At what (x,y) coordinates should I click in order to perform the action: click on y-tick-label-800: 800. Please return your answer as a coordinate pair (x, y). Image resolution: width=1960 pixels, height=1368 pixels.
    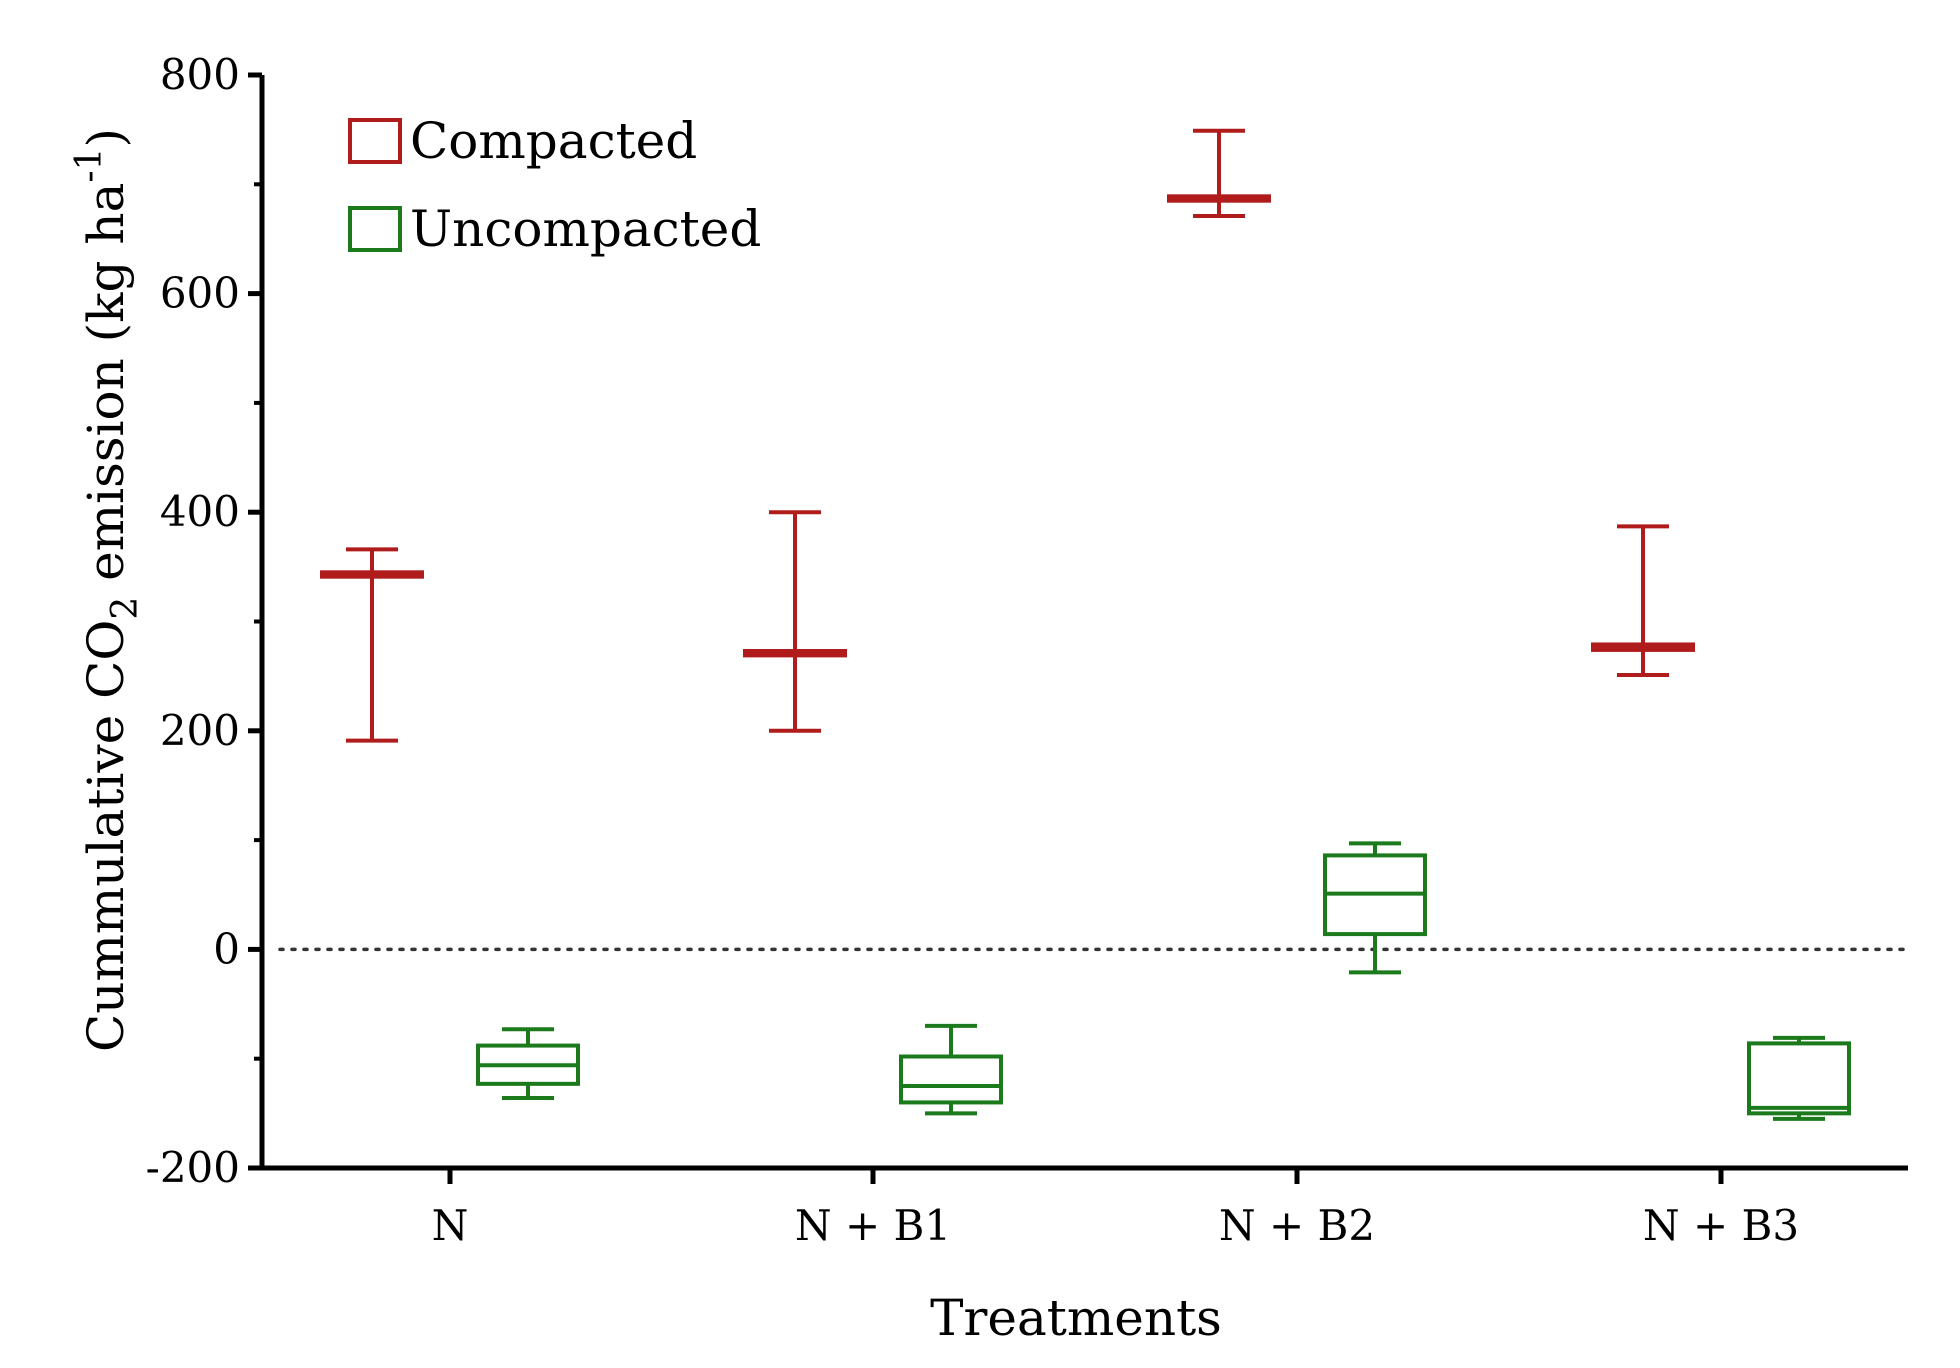
    Looking at the image, I should click on (200, 74).